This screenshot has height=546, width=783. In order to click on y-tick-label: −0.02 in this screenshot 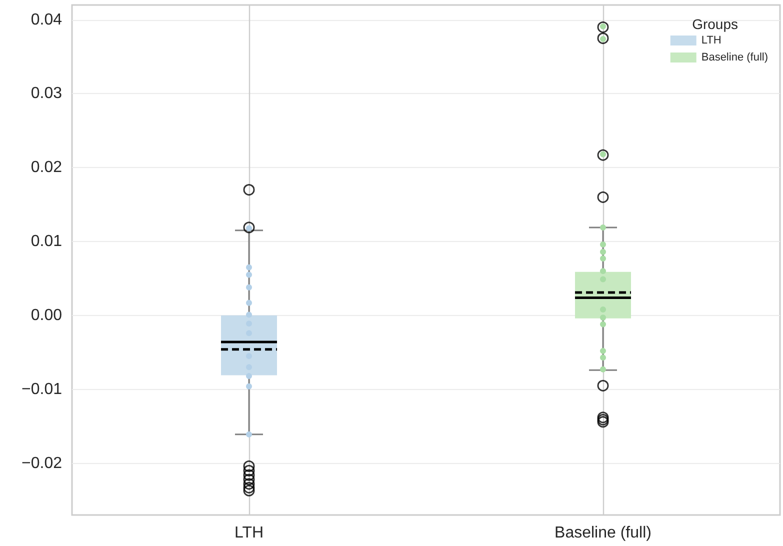, I will do `click(42, 463)`.